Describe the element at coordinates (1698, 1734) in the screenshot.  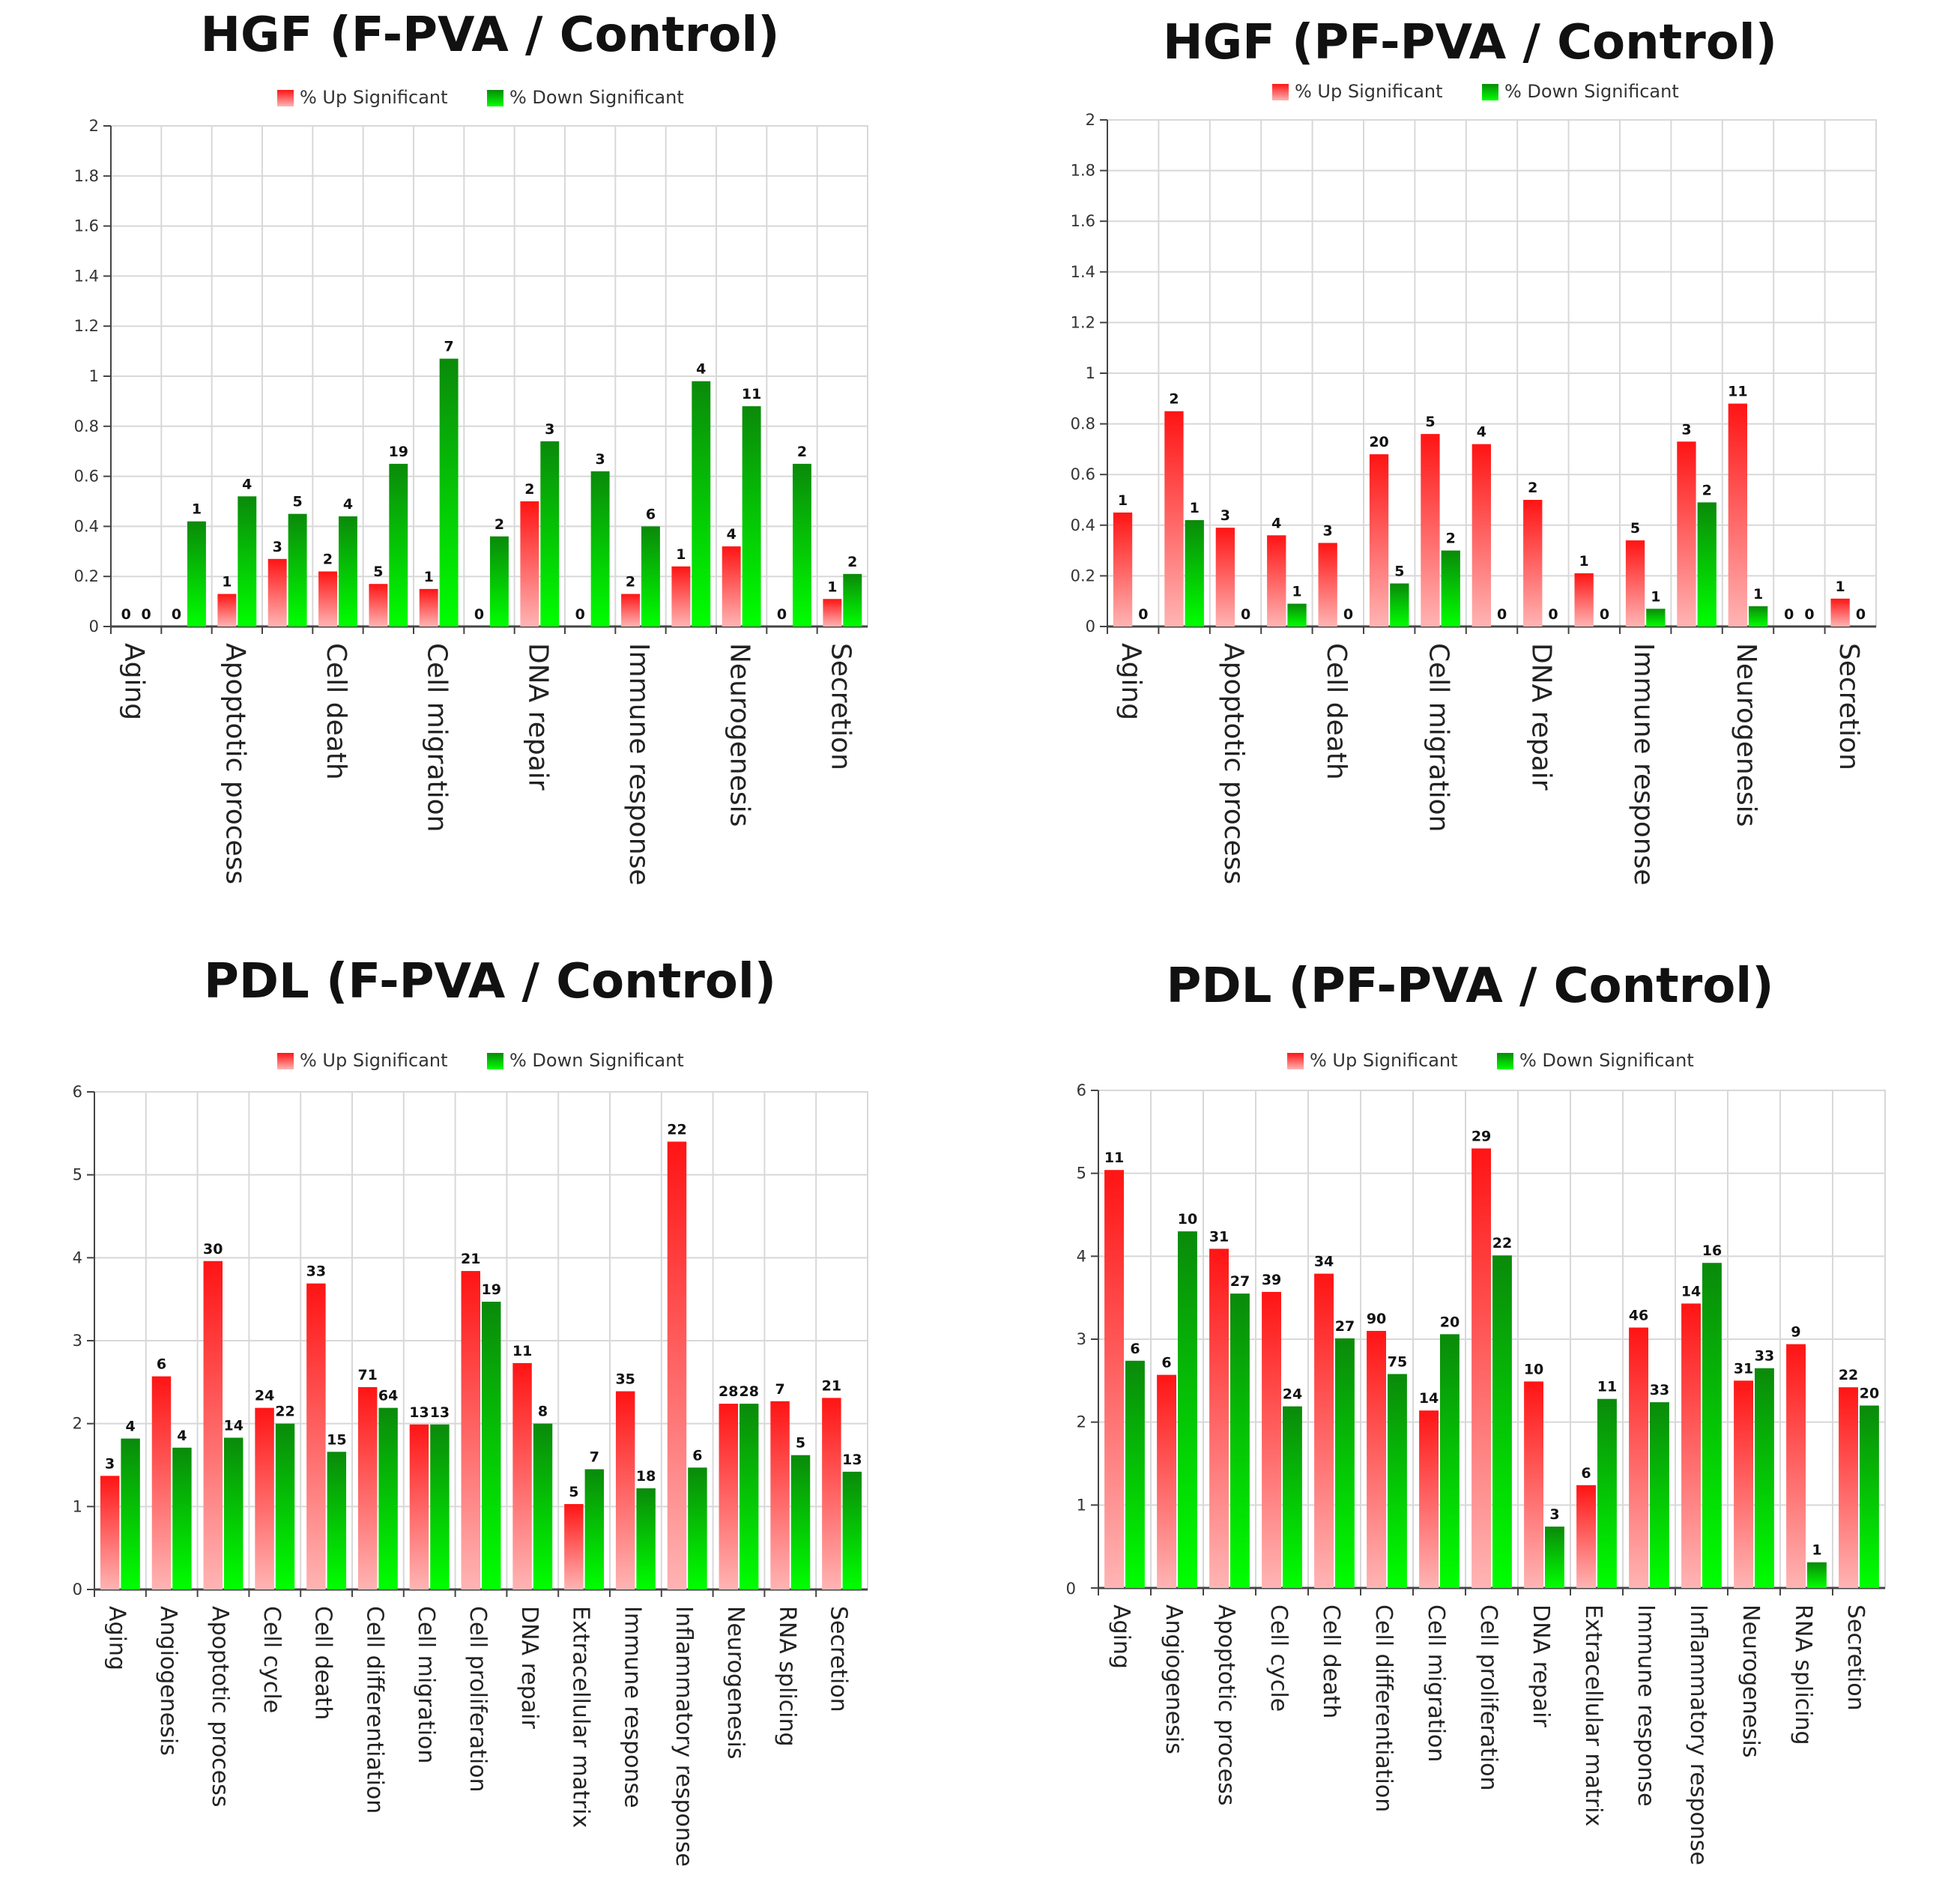
I see `x-category-label: Inflammatory response` at that location.